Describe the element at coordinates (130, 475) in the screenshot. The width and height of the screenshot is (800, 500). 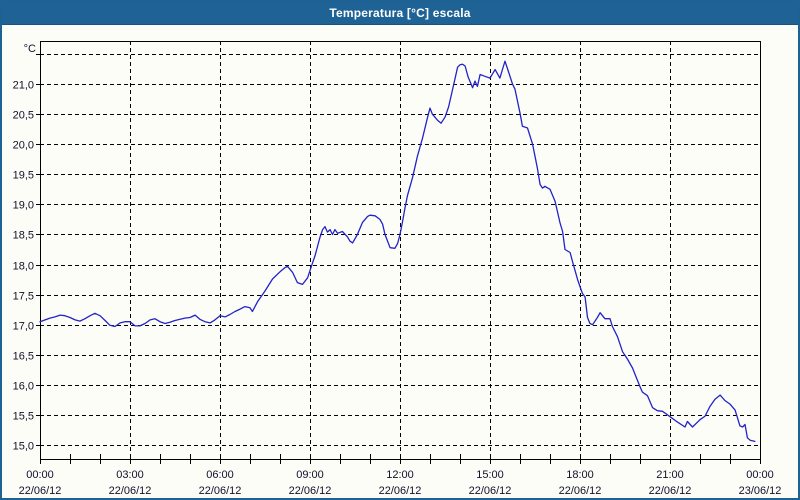
I see `x-tick-time-label: 03:00` at that location.